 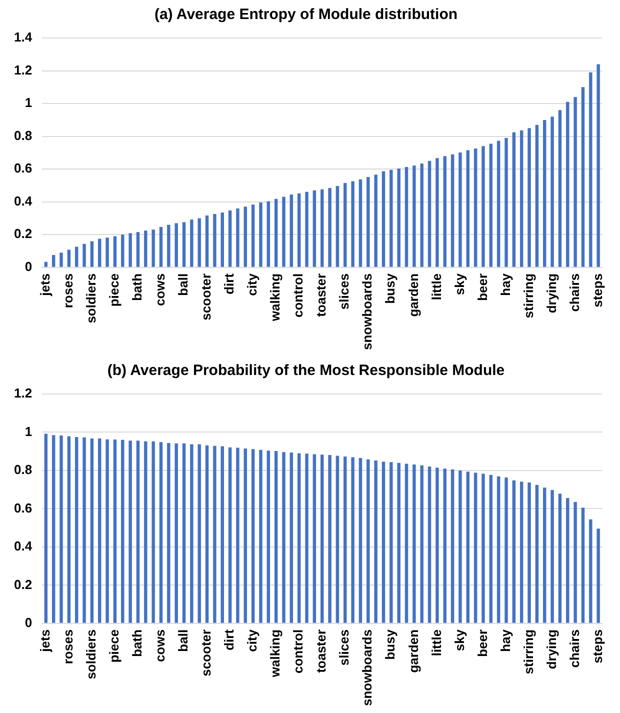 What do you see at coordinates (252, 284) in the screenshot?
I see `x-tick-label: city` at bounding box center [252, 284].